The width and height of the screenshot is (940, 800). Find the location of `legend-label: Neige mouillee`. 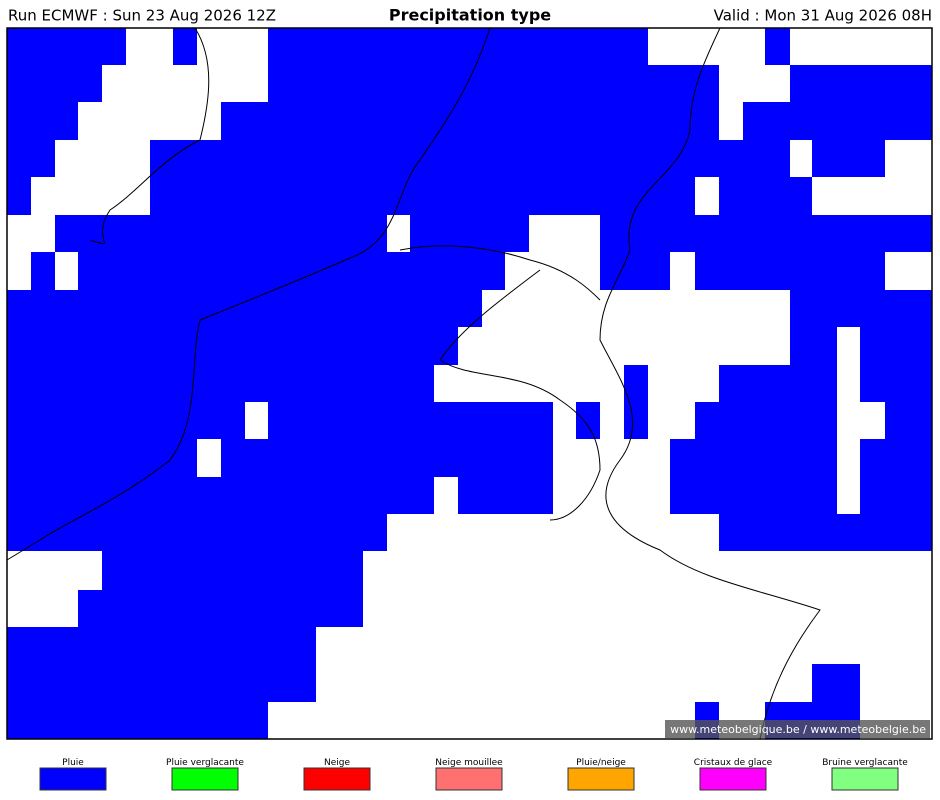

legend-label: Neige mouillee is located at coordinates (469, 763).